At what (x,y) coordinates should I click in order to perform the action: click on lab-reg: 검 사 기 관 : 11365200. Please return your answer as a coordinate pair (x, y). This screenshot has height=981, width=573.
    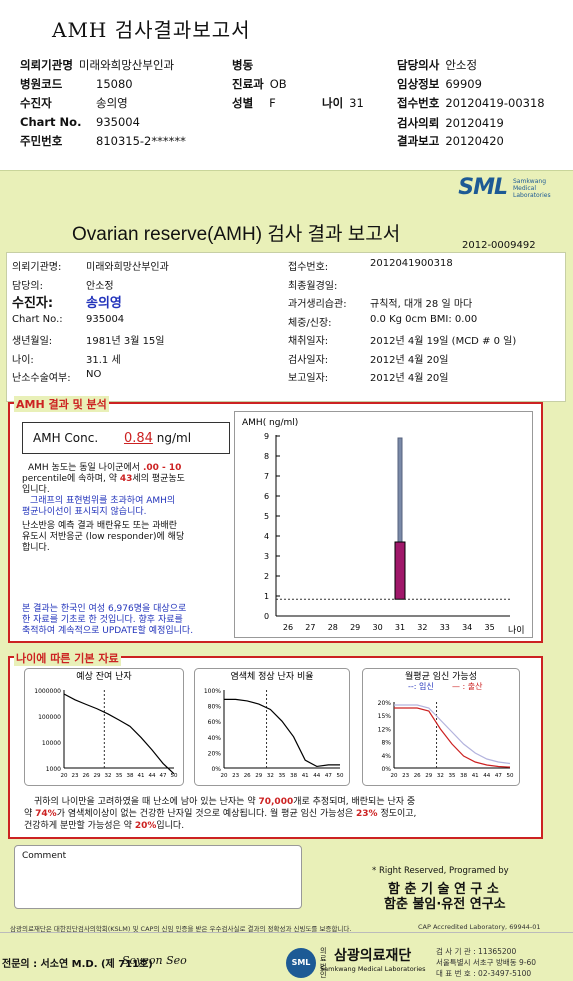
    Looking at the image, I should click on (476, 951).